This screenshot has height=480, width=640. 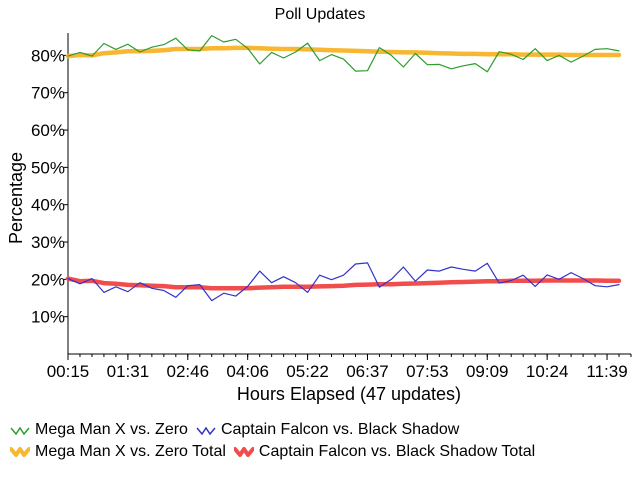 What do you see at coordinates (48, 317) in the screenshot?
I see `y-tick-label: 10%` at bounding box center [48, 317].